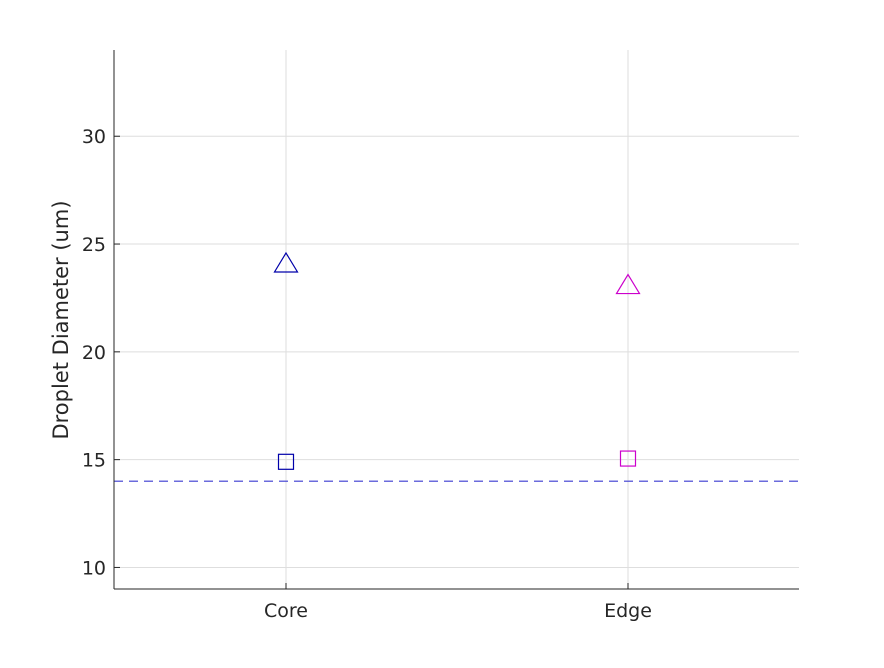  What do you see at coordinates (61, 319) in the screenshot?
I see `y-axis-label: Droplet Diameter (um)` at bounding box center [61, 319].